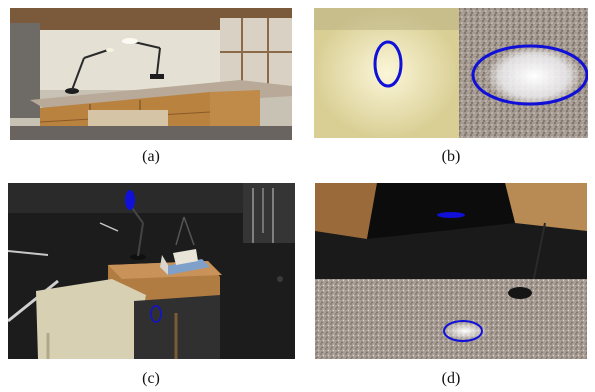 Image resolution: width=595 pixels, height=392 pixels. Describe the element at coordinates (451, 156) in the screenshot. I see `panel-b-label: (b)` at that location.